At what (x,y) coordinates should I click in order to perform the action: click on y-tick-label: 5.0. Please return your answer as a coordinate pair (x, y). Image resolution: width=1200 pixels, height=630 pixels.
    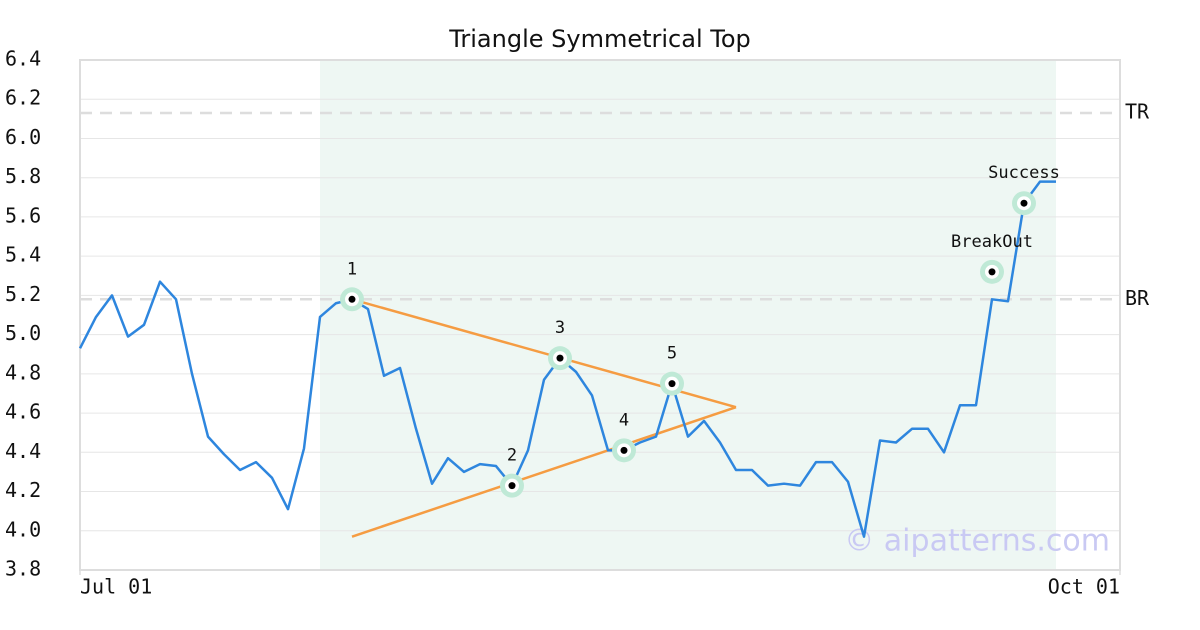
    Looking at the image, I should click on (23, 333).